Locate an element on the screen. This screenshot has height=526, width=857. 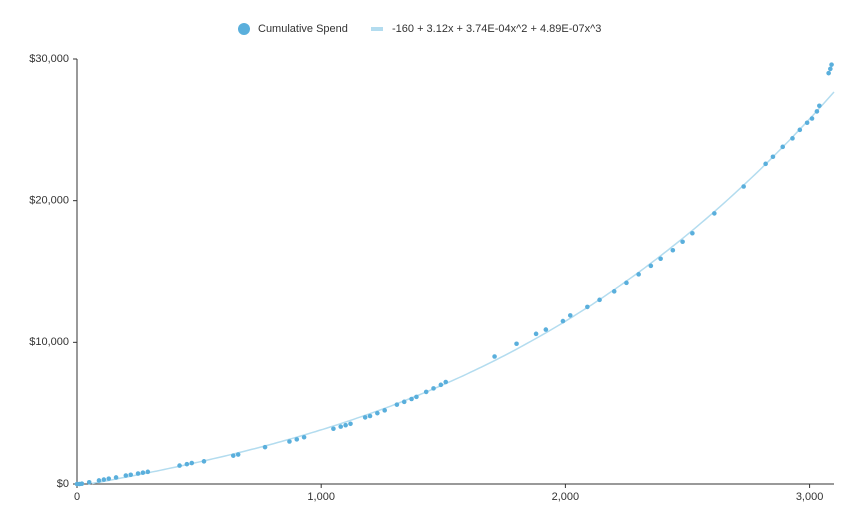
y-tick-label: $20,000 is located at coordinates (49, 201).